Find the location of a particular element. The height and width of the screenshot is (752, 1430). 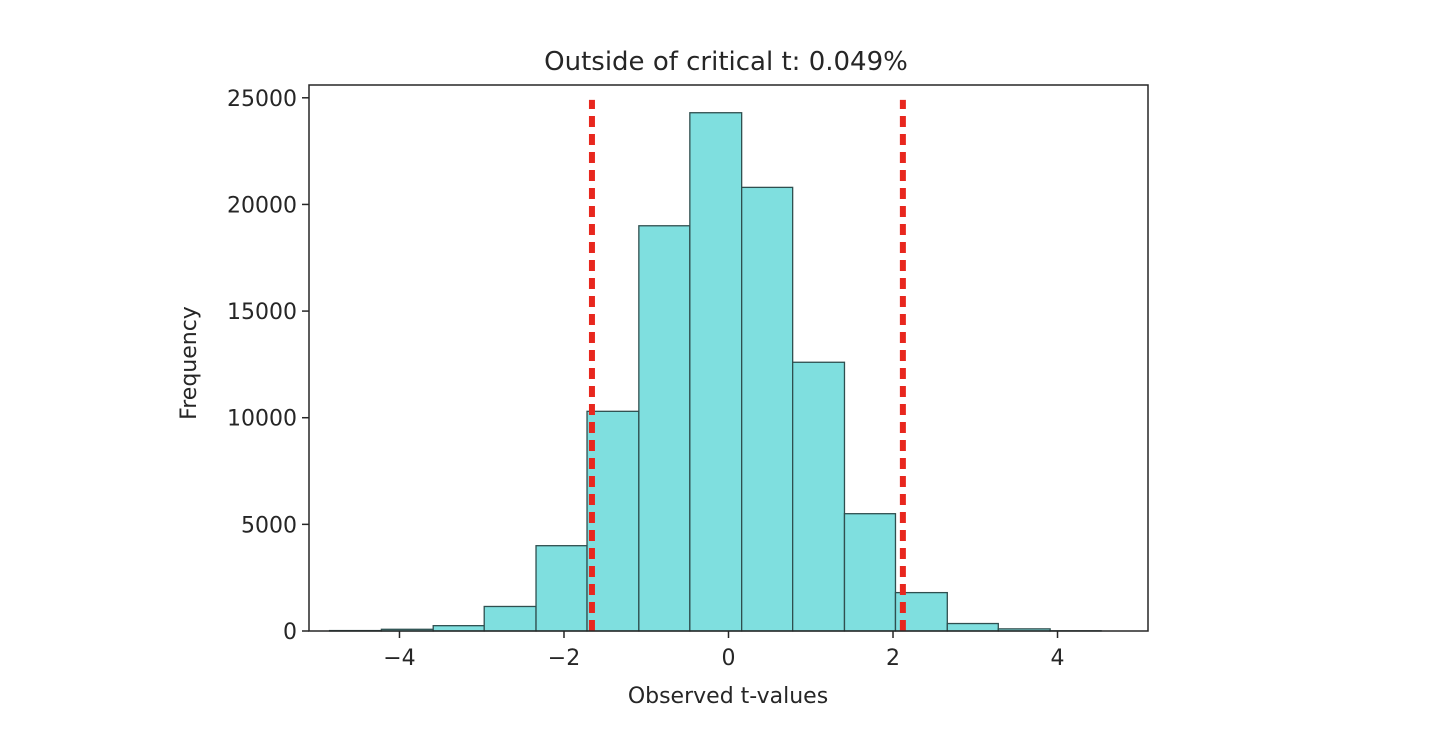

x-axis-label: Observed t-values is located at coordinates (728, 696).